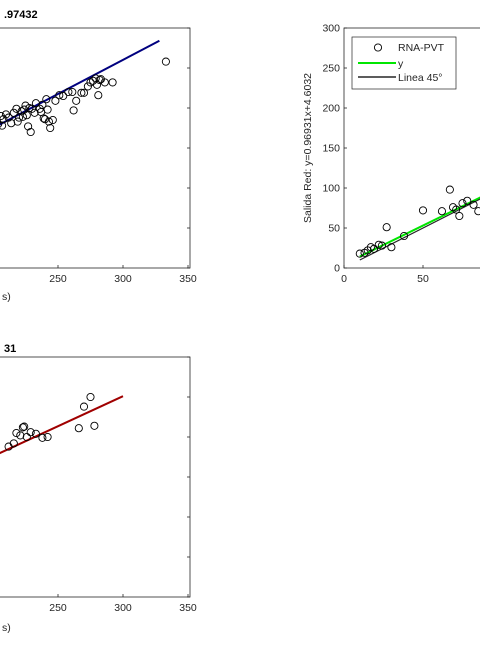 The height and width of the screenshot is (645, 480). I want to click on x-tick-label: 0, so click(344, 279).